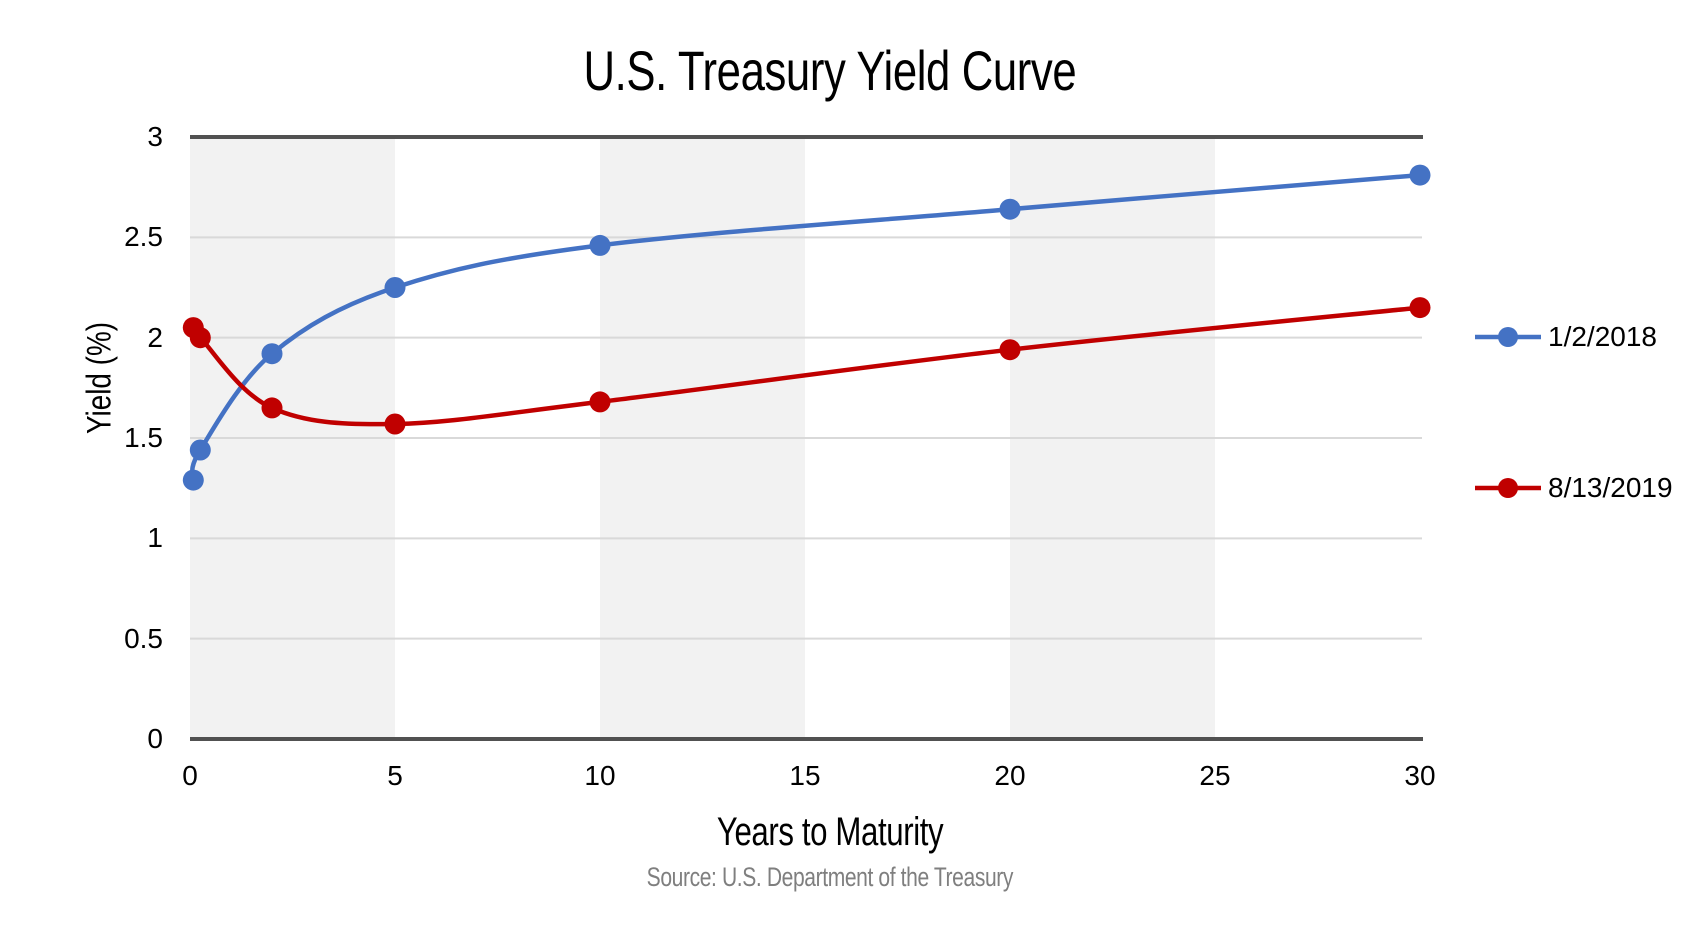 The height and width of the screenshot is (939, 1699). Describe the element at coordinates (1420, 775) in the screenshot. I see `x-tick-label: 30` at that location.